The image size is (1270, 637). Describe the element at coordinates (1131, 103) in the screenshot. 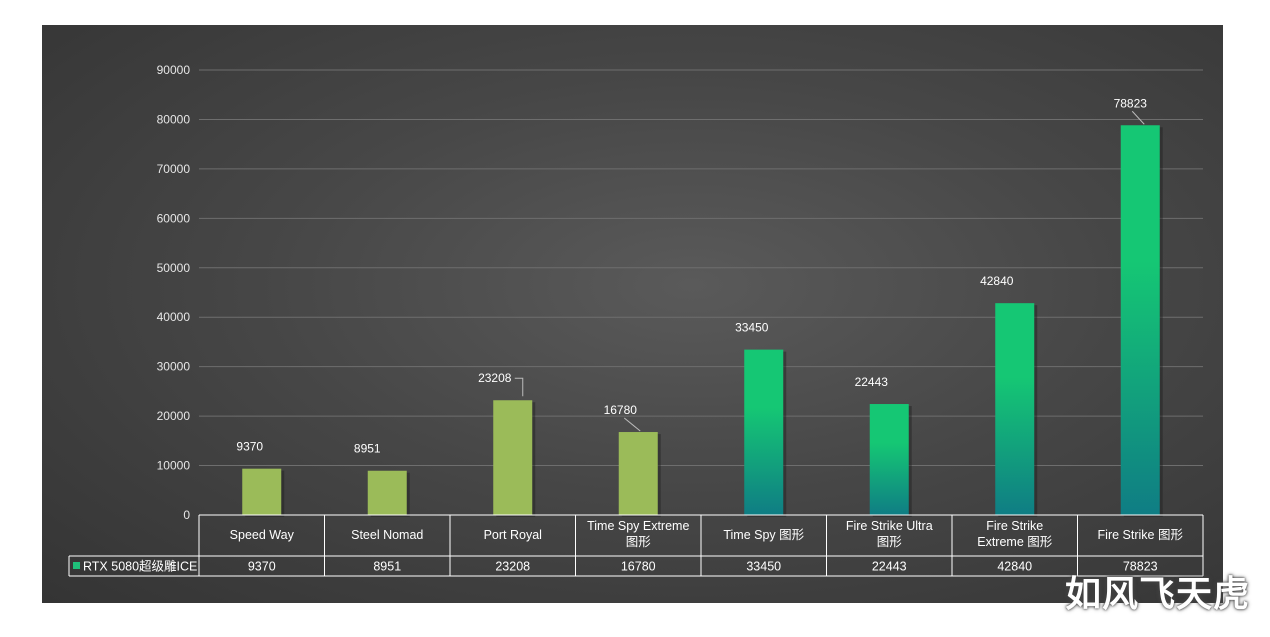

I see `data-label: 78823` at that location.